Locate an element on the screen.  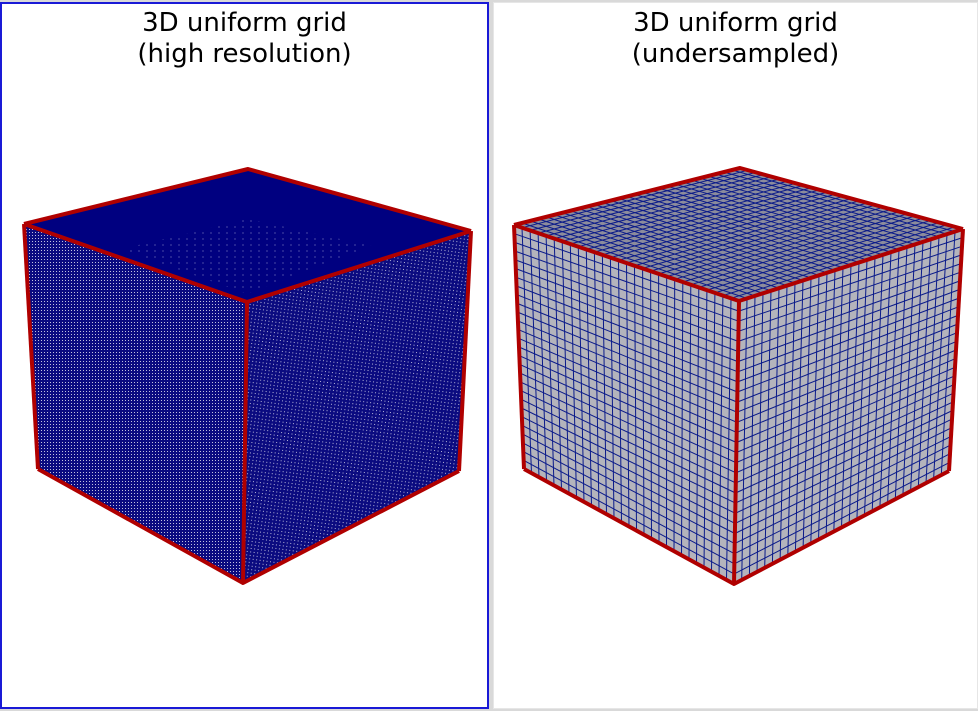
viewport-title: 3D uniform grid (high resolution) is located at coordinates (244, 39).